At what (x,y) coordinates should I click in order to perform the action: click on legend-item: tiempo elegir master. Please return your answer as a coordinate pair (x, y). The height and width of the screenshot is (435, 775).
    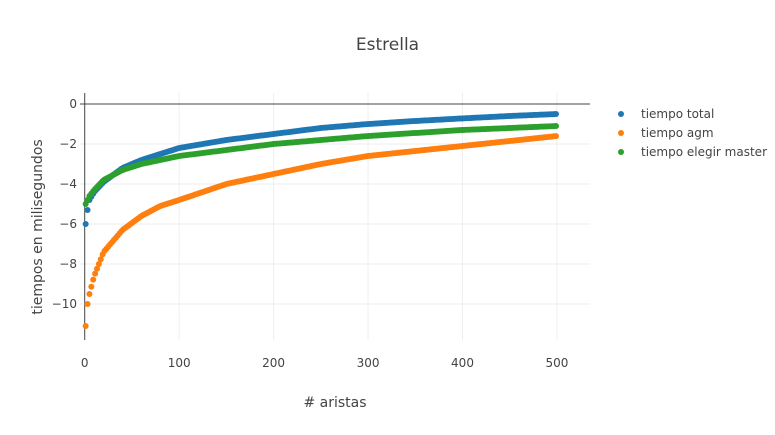
    Looking at the image, I should click on (692, 152).